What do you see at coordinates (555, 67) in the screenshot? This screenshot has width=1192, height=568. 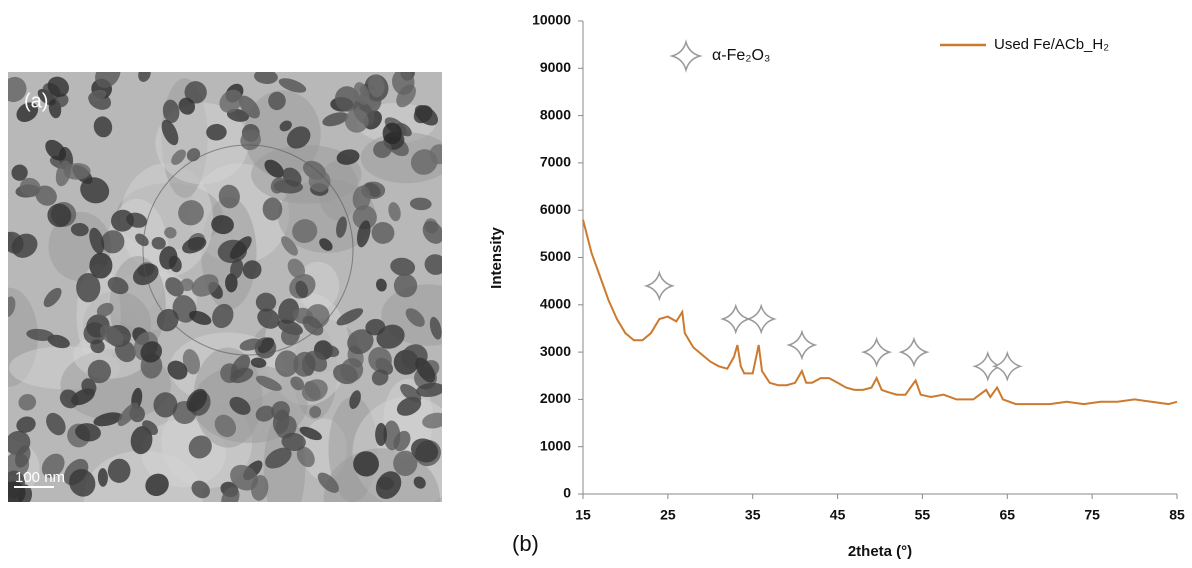 I see `y-tick-label: 9000` at bounding box center [555, 67].